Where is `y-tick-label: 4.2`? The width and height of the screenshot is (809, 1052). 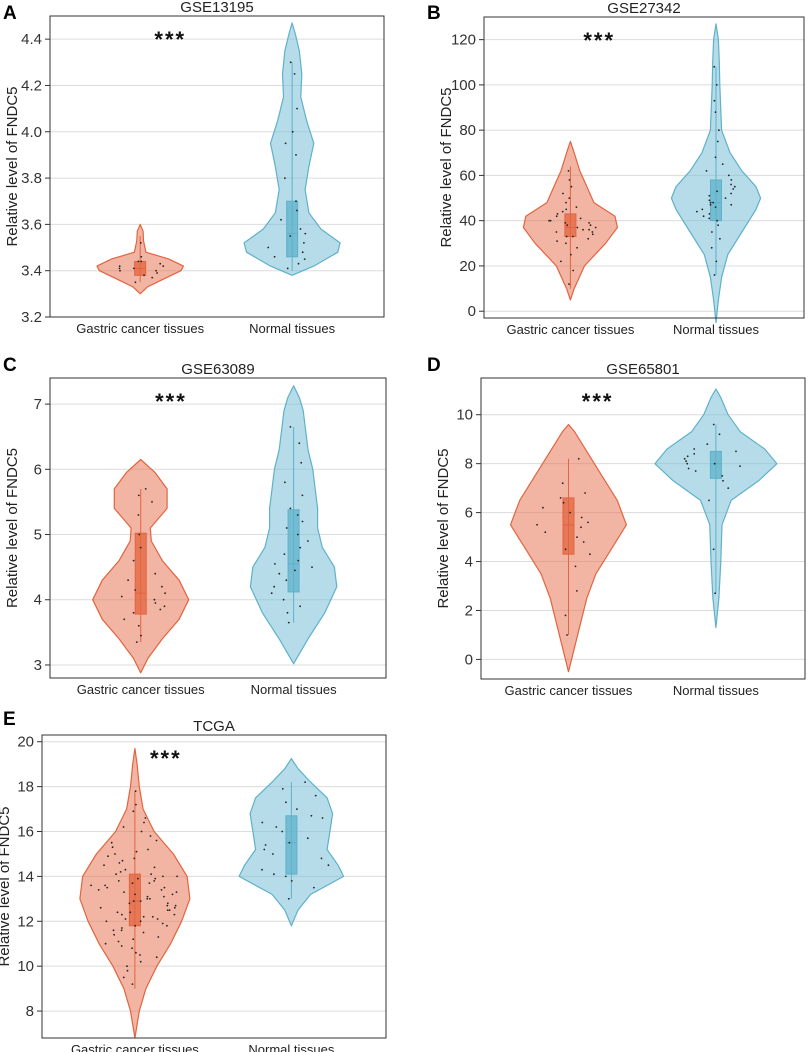 y-tick-label: 4.2 is located at coordinates (31, 85).